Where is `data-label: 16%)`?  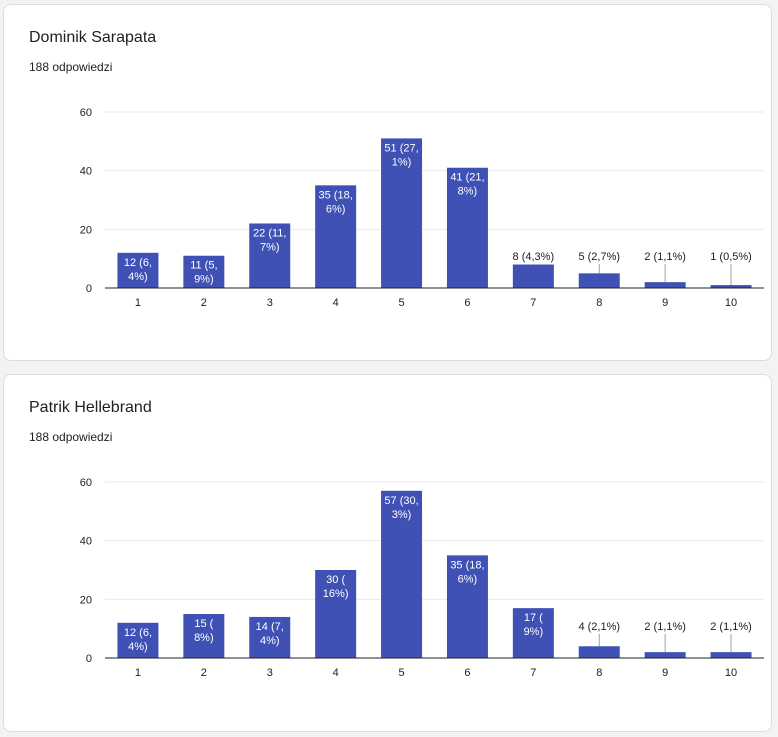 data-label: 16%) is located at coordinates (336, 594).